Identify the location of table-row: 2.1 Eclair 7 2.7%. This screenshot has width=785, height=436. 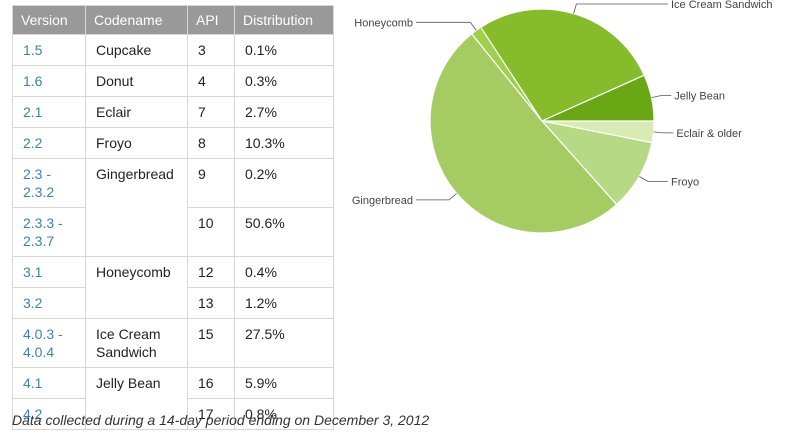
(173, 112).